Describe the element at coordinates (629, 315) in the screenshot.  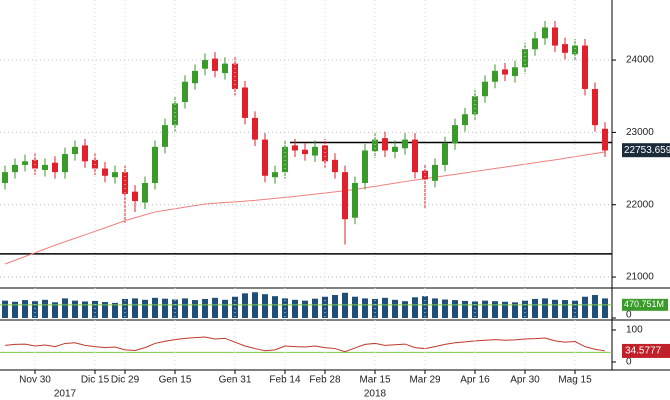
I see `volume-tick-label: 0` at that location.